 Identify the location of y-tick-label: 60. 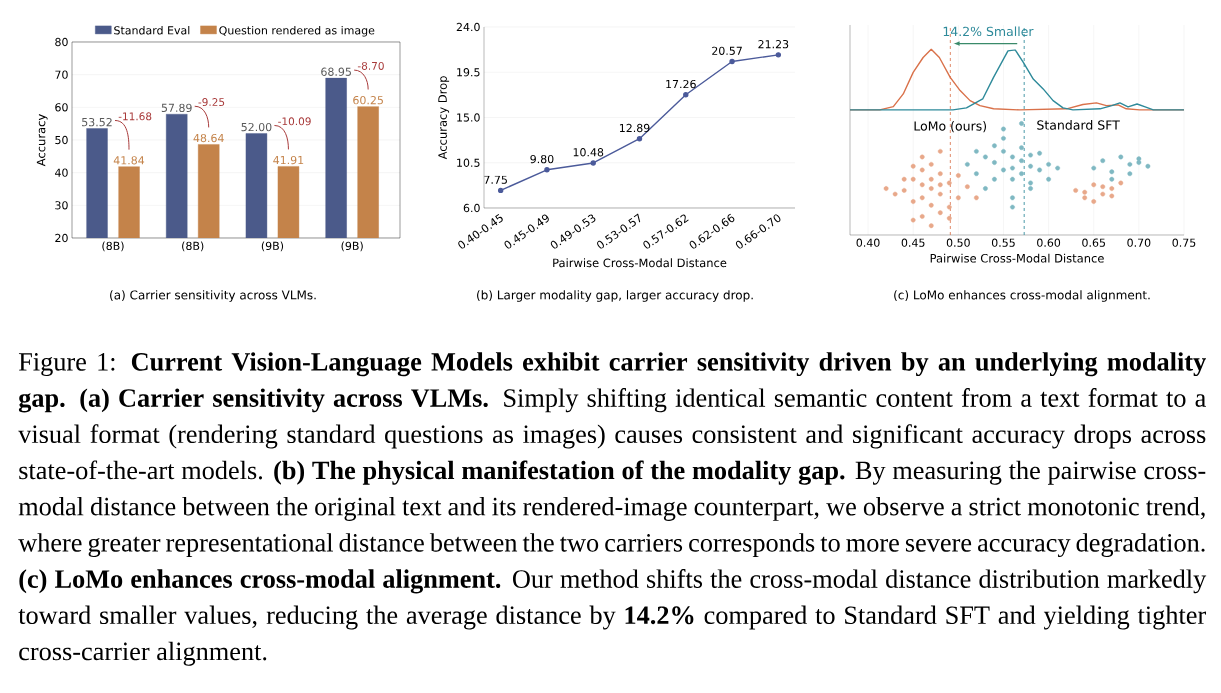
(61, 107).